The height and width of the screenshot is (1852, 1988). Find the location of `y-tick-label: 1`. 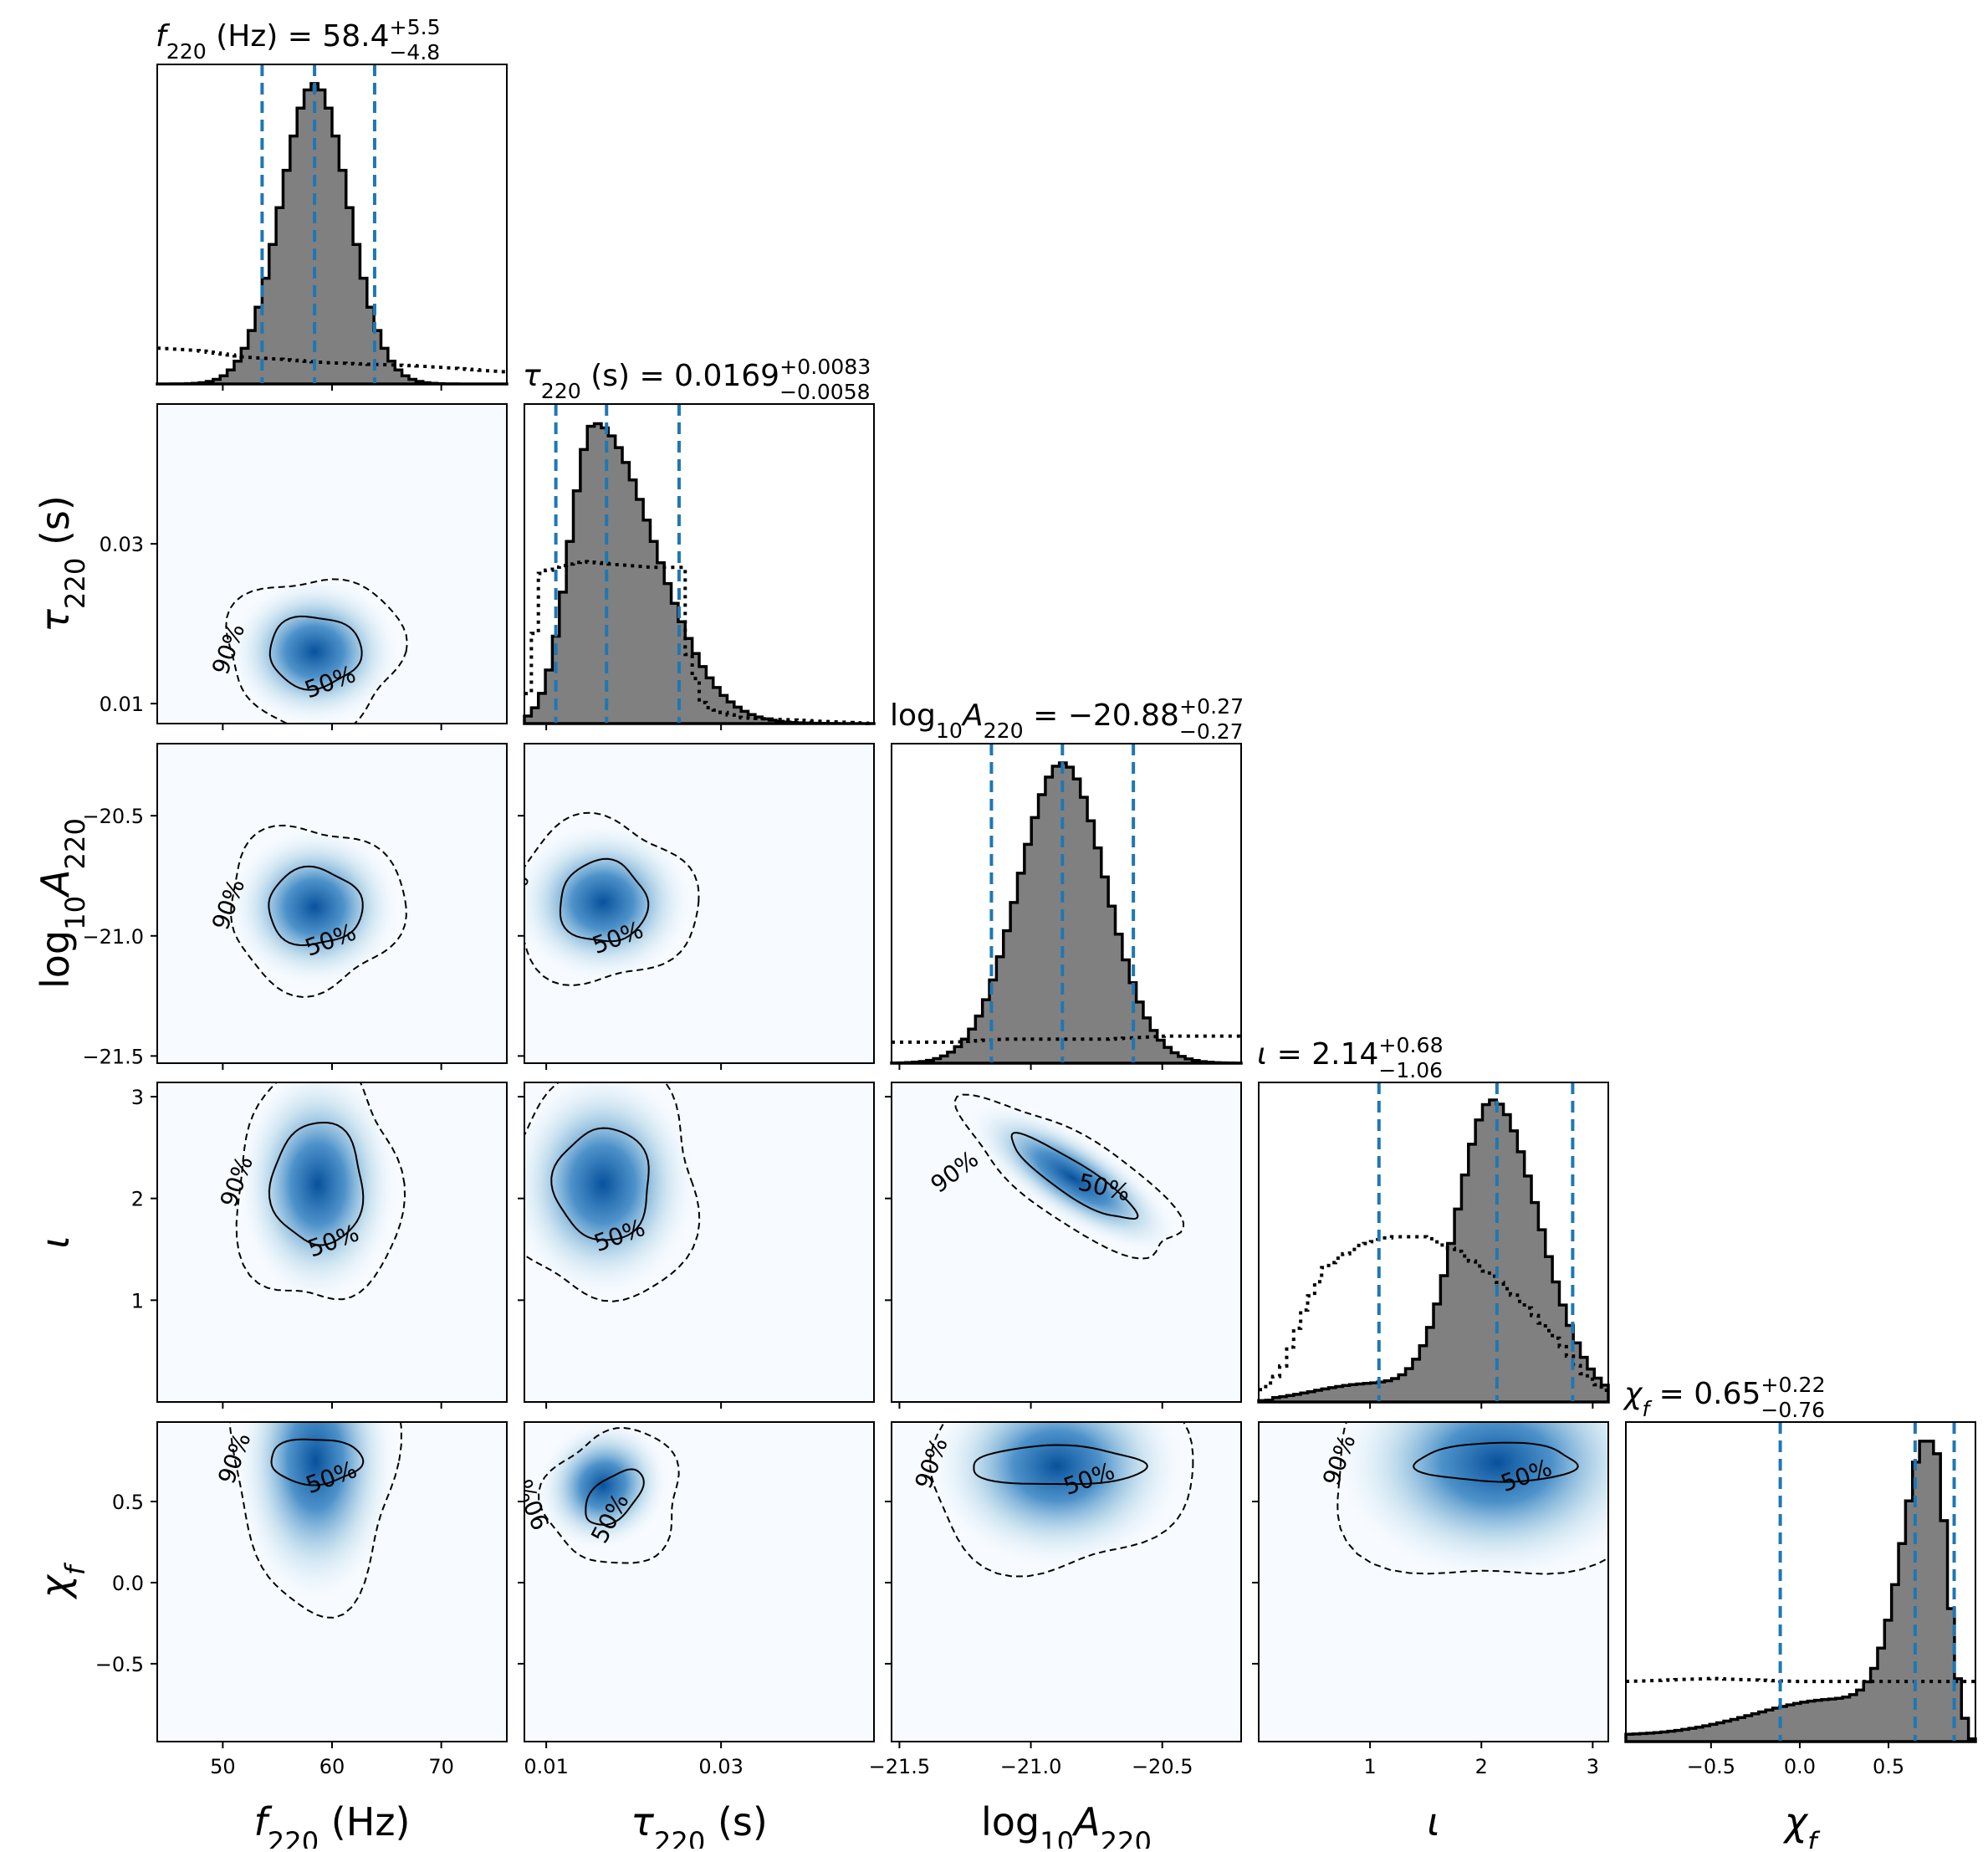

y-tick-label: 1 is located at coordinates (137, 1300).